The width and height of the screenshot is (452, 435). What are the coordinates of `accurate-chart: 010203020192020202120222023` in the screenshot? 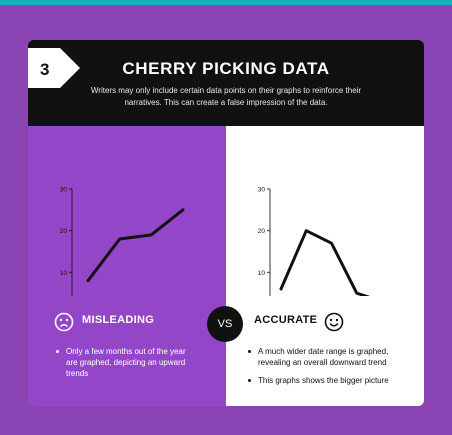 It's located at (314, 241).